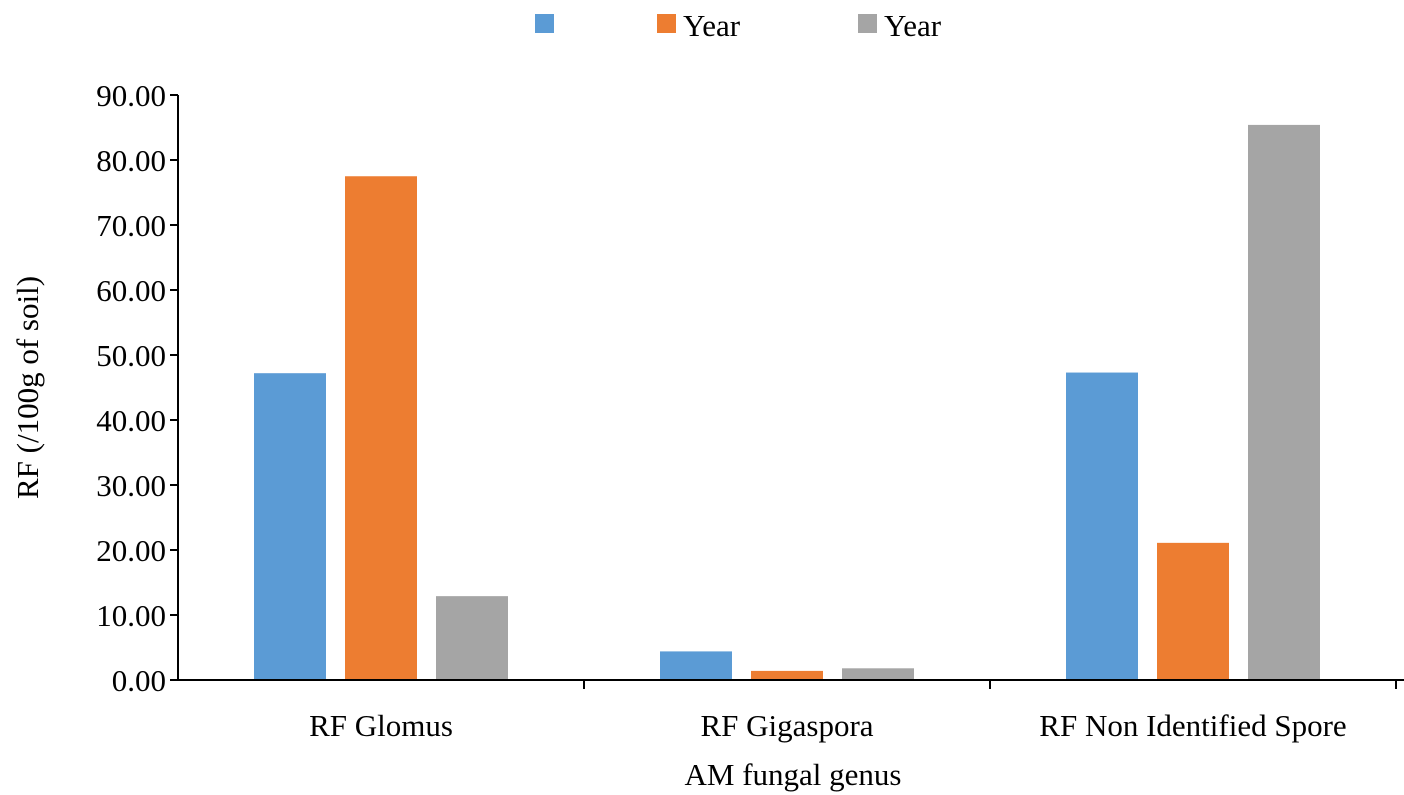 The height and width of the screenshot is (795, 1404). I want to click on y-tick-label: 80.00, so click(131, 160).